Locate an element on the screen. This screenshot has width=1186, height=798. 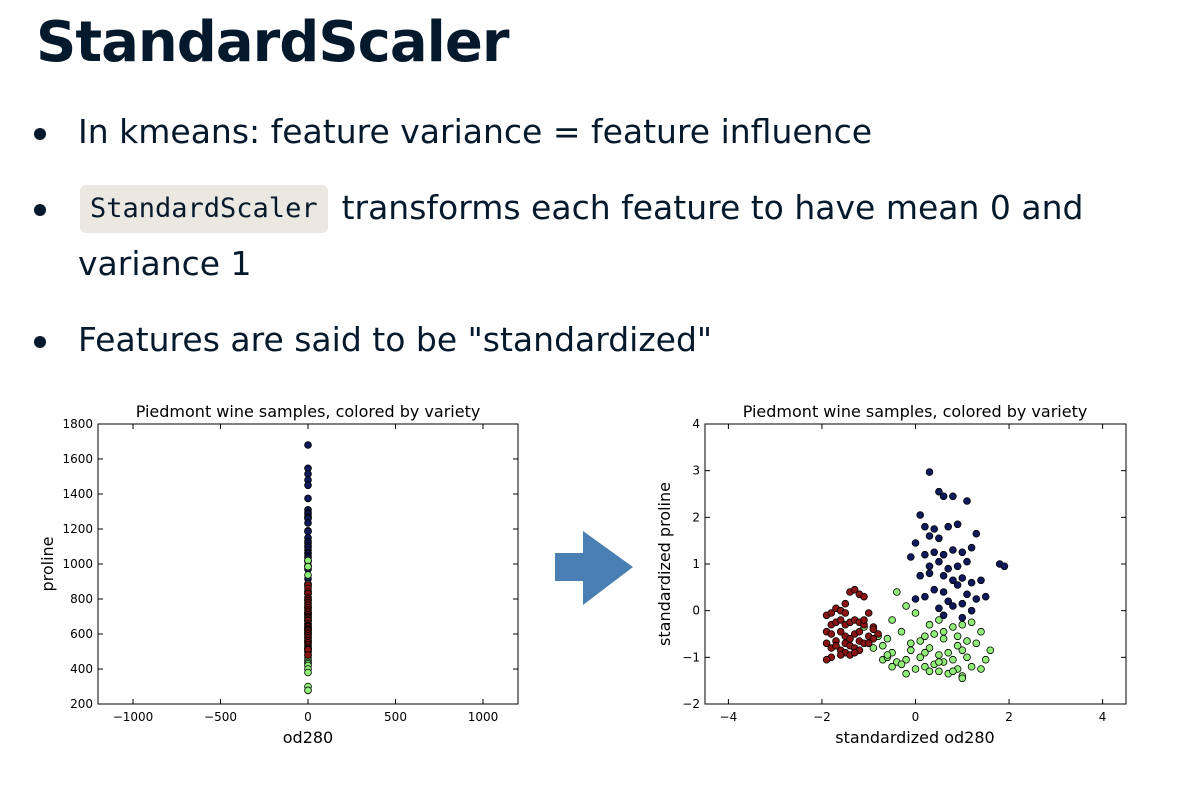
y-tick-label: 1 is located at coordinates (696, 564).